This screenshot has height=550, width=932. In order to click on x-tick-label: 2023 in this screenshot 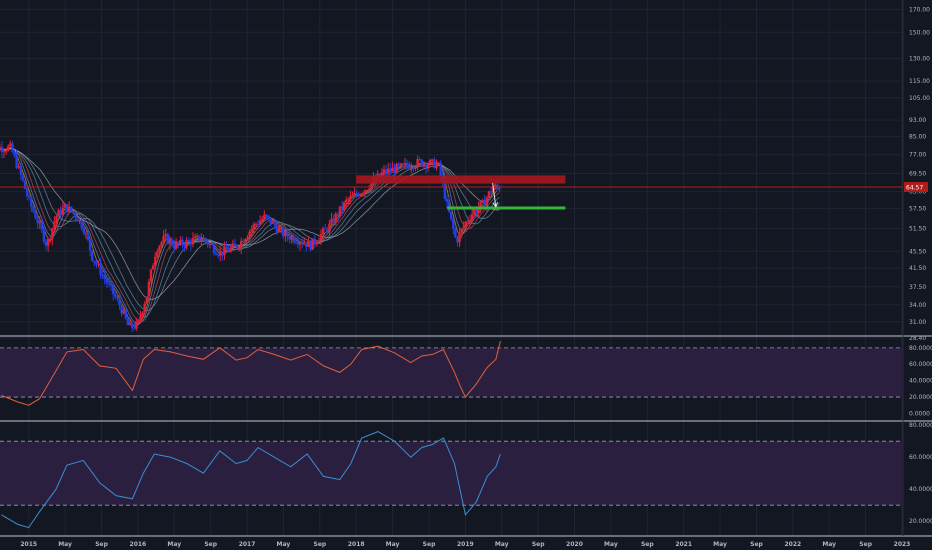, I will do `click(902, 544)`.